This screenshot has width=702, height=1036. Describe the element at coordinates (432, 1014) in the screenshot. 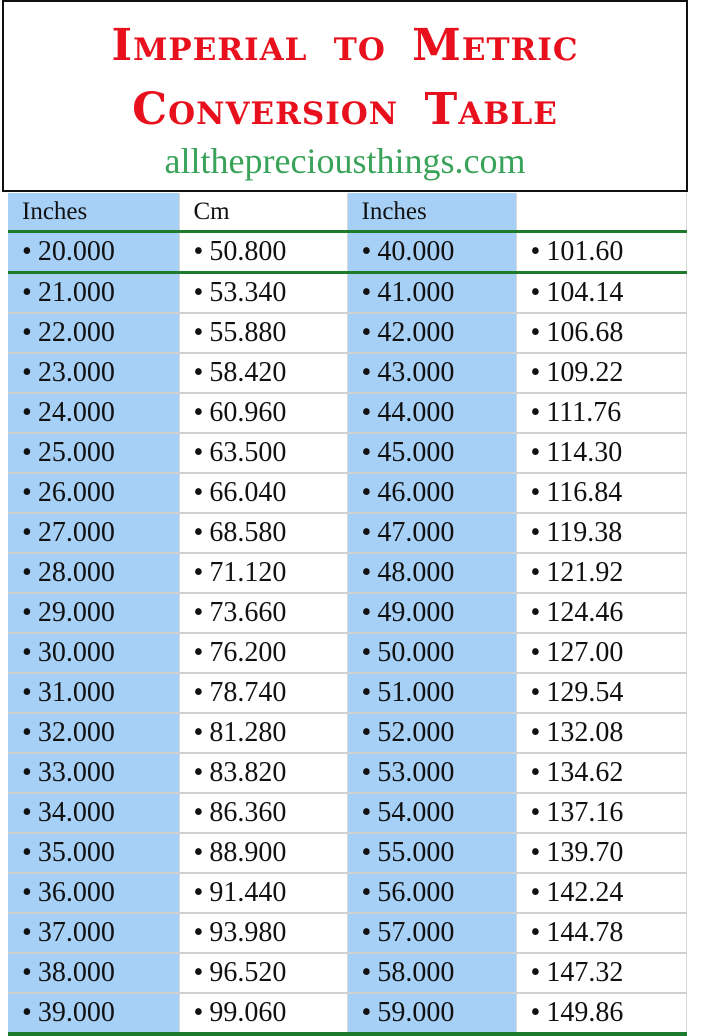

I see `inches-cell: • 59.000` at that location.